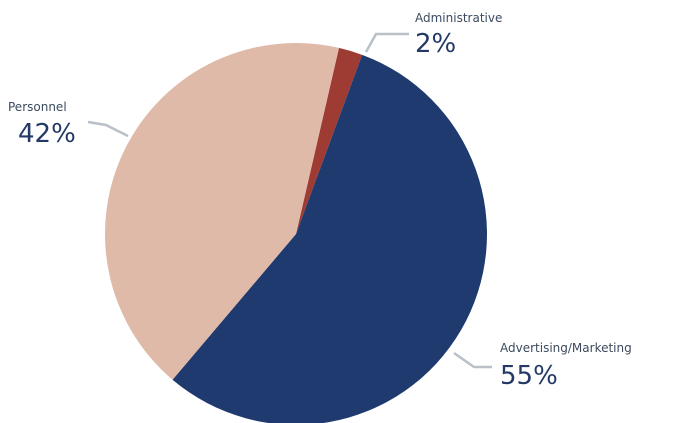 The image size is (678, 423). I want to click on leader-line-personnel, so click(108, 129).